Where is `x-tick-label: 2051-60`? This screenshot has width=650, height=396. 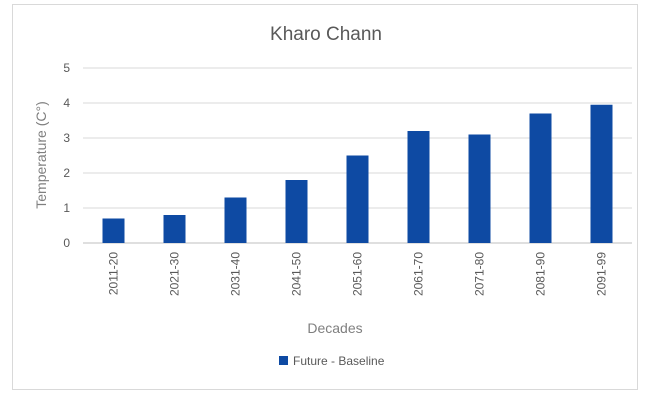 x-tick-label: 2051-60 is located at coordinates (358, 274).